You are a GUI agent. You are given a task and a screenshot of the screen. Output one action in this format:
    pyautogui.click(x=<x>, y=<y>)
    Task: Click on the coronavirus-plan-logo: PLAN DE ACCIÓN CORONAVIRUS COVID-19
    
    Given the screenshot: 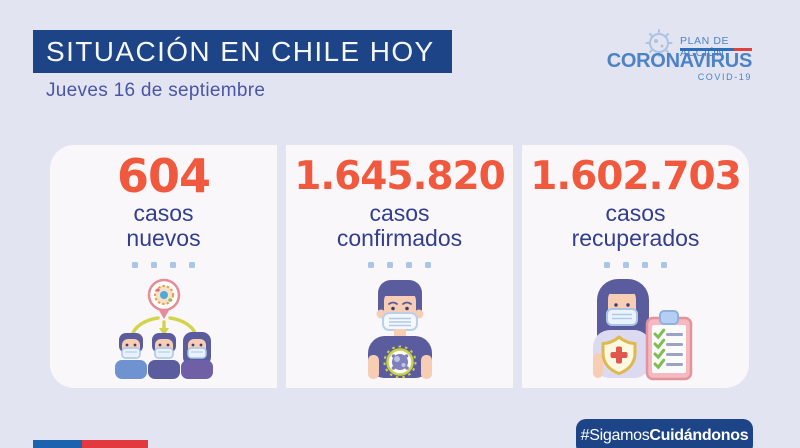 What is the action you would take?
    pyautogui.click(x=679, y=57)
    